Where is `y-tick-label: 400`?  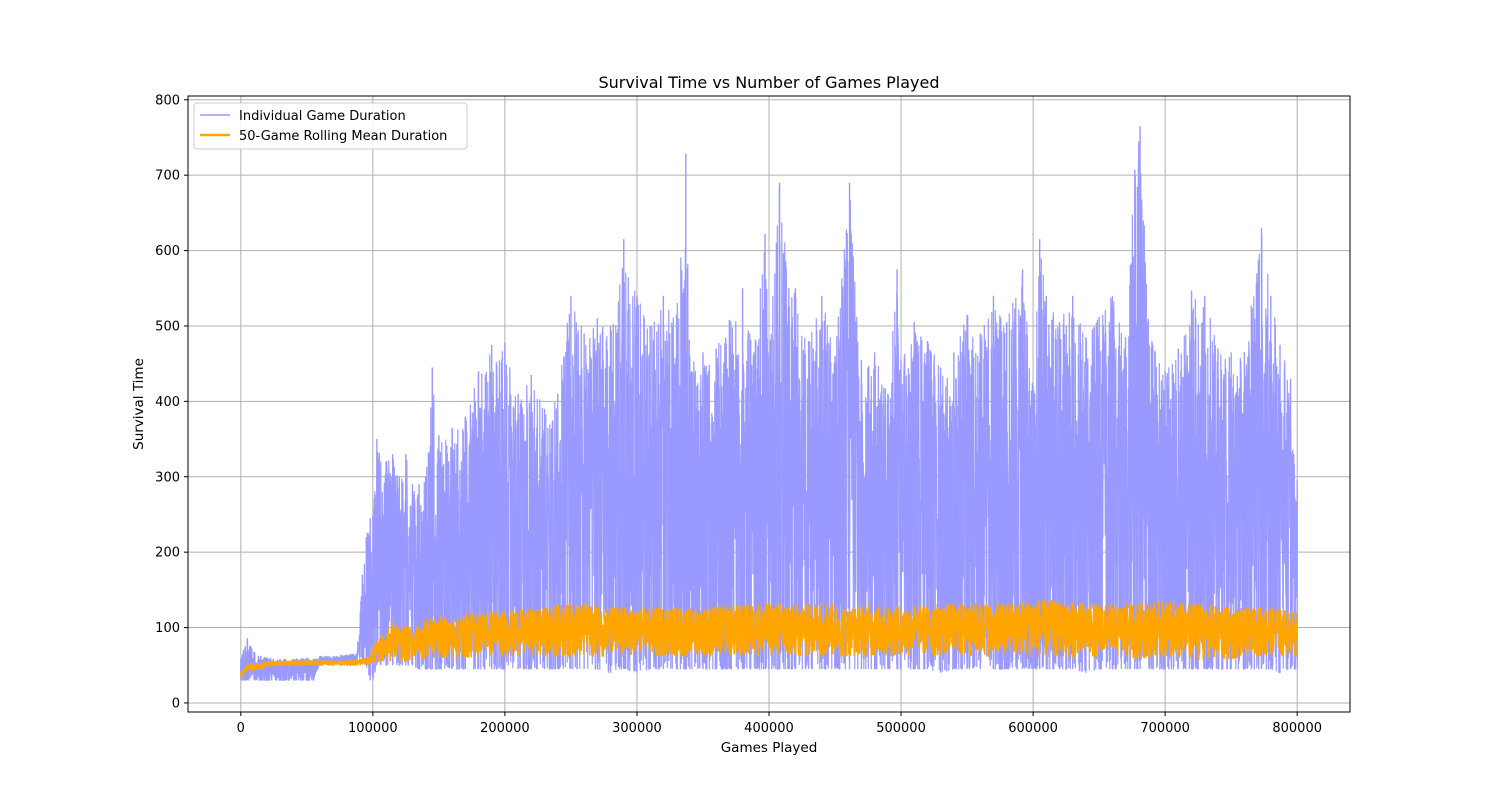 y-tick-label: 400 is located at coordinates (167, 402).